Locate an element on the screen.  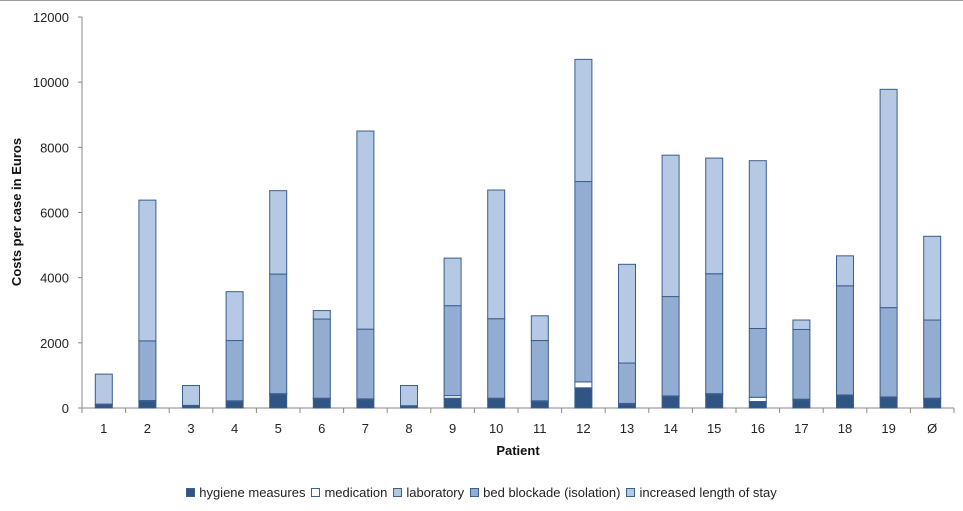
legend-label: increased length of stay is located at coordinates (708, 492).